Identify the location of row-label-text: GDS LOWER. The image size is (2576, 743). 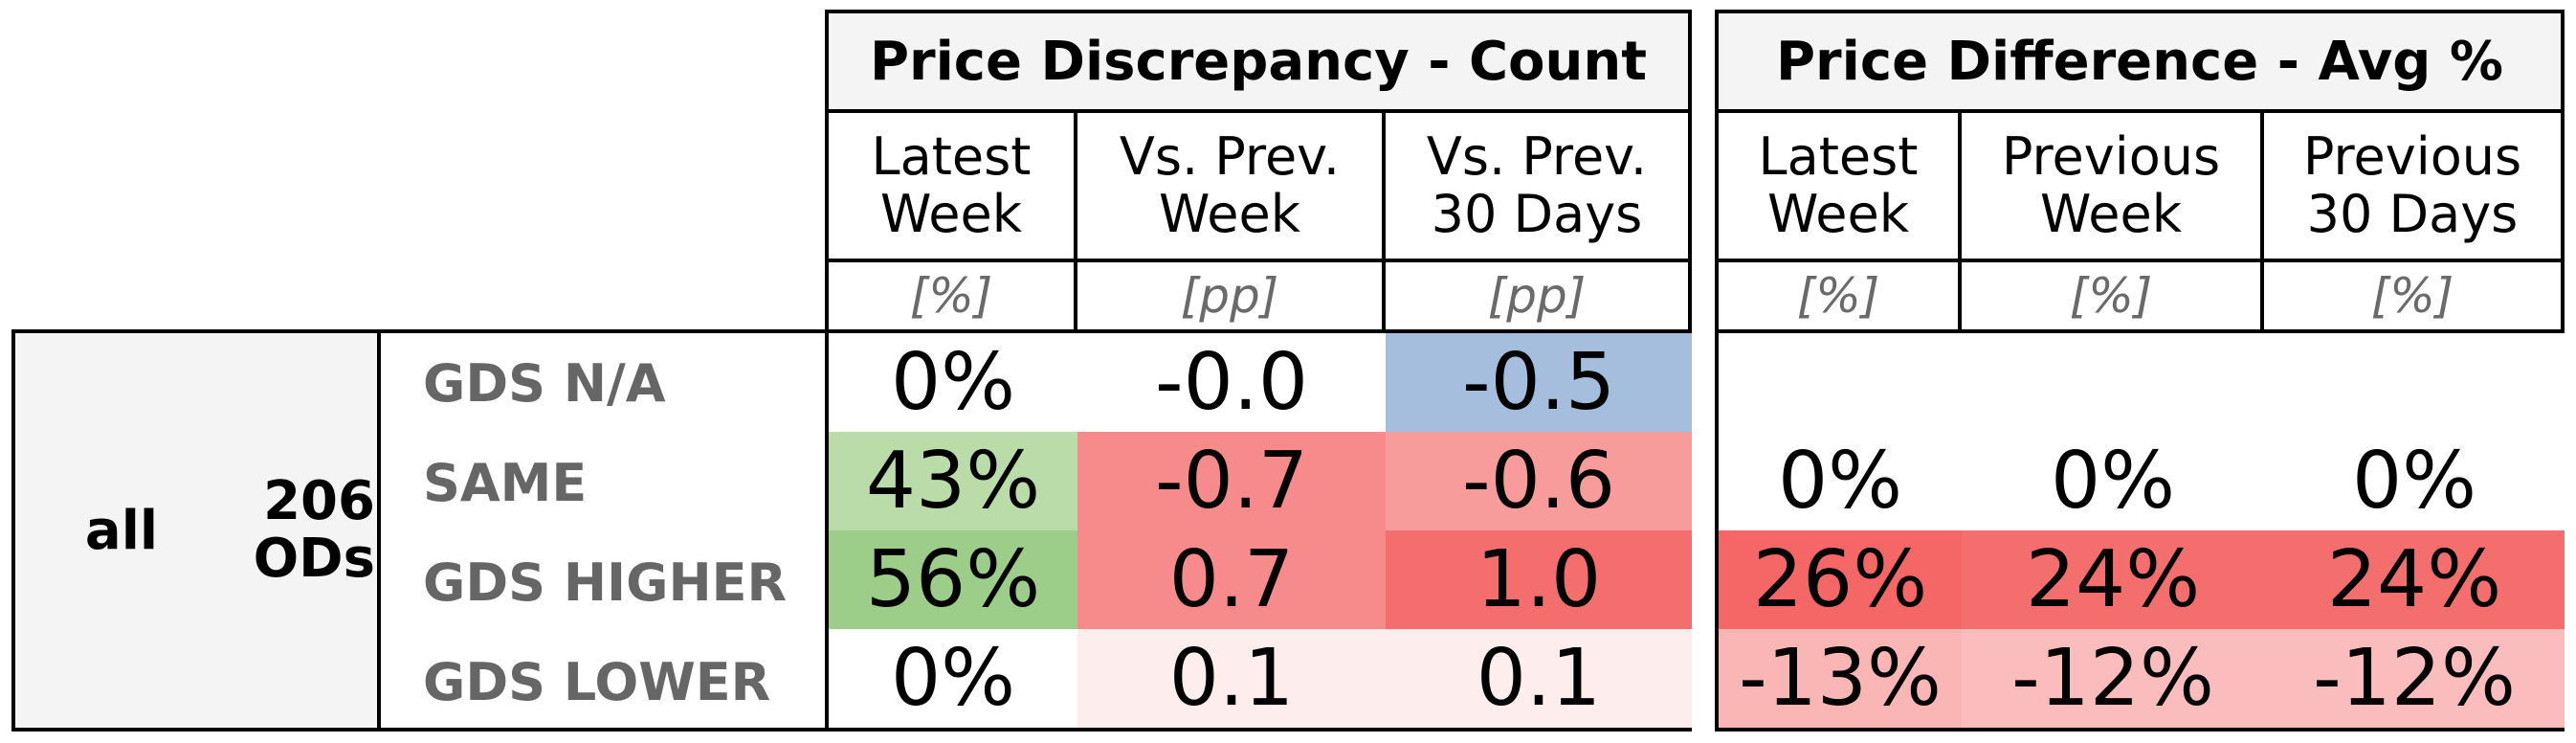
(597, 681).